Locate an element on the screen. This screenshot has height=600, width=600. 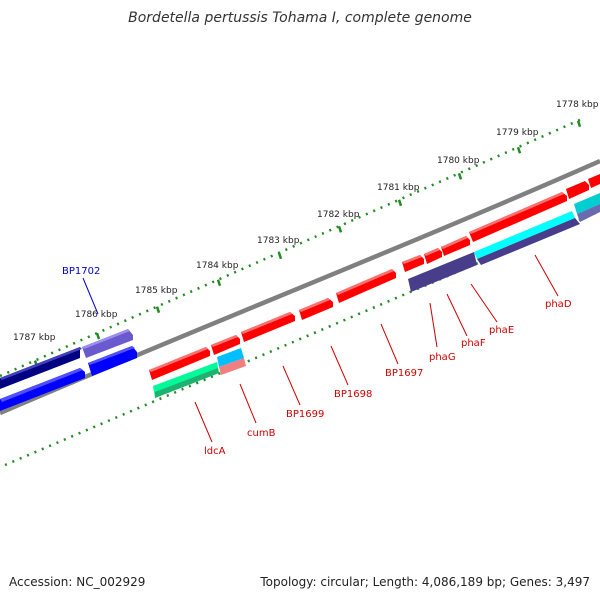
cog-cyan-right is located at coordinates (587, 203).